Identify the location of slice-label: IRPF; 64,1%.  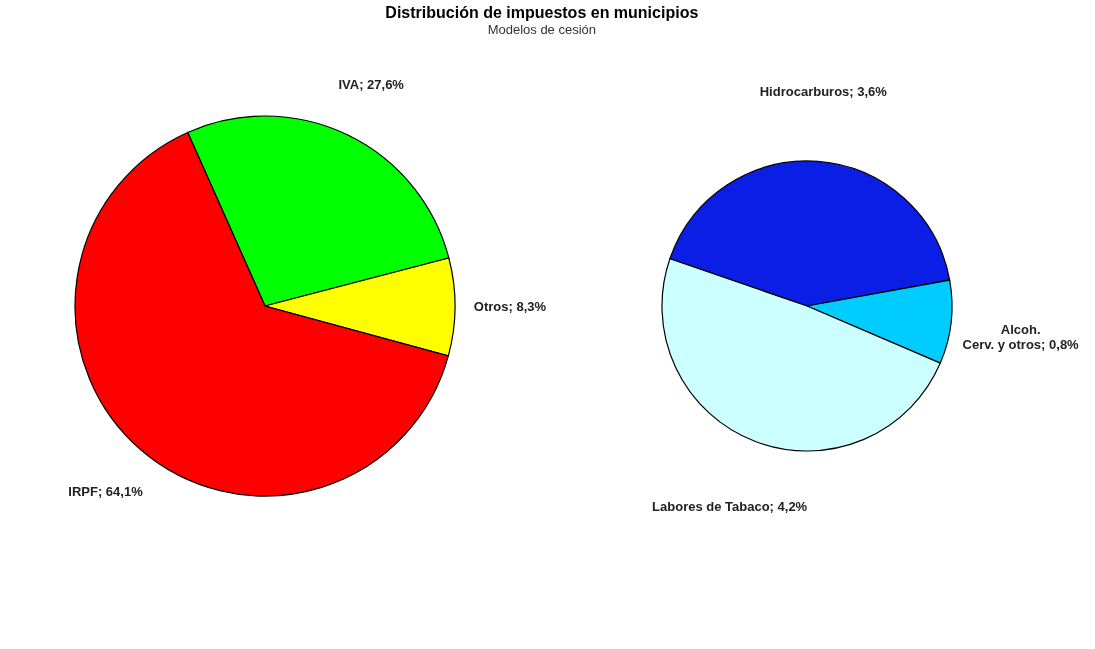
(106, 491).